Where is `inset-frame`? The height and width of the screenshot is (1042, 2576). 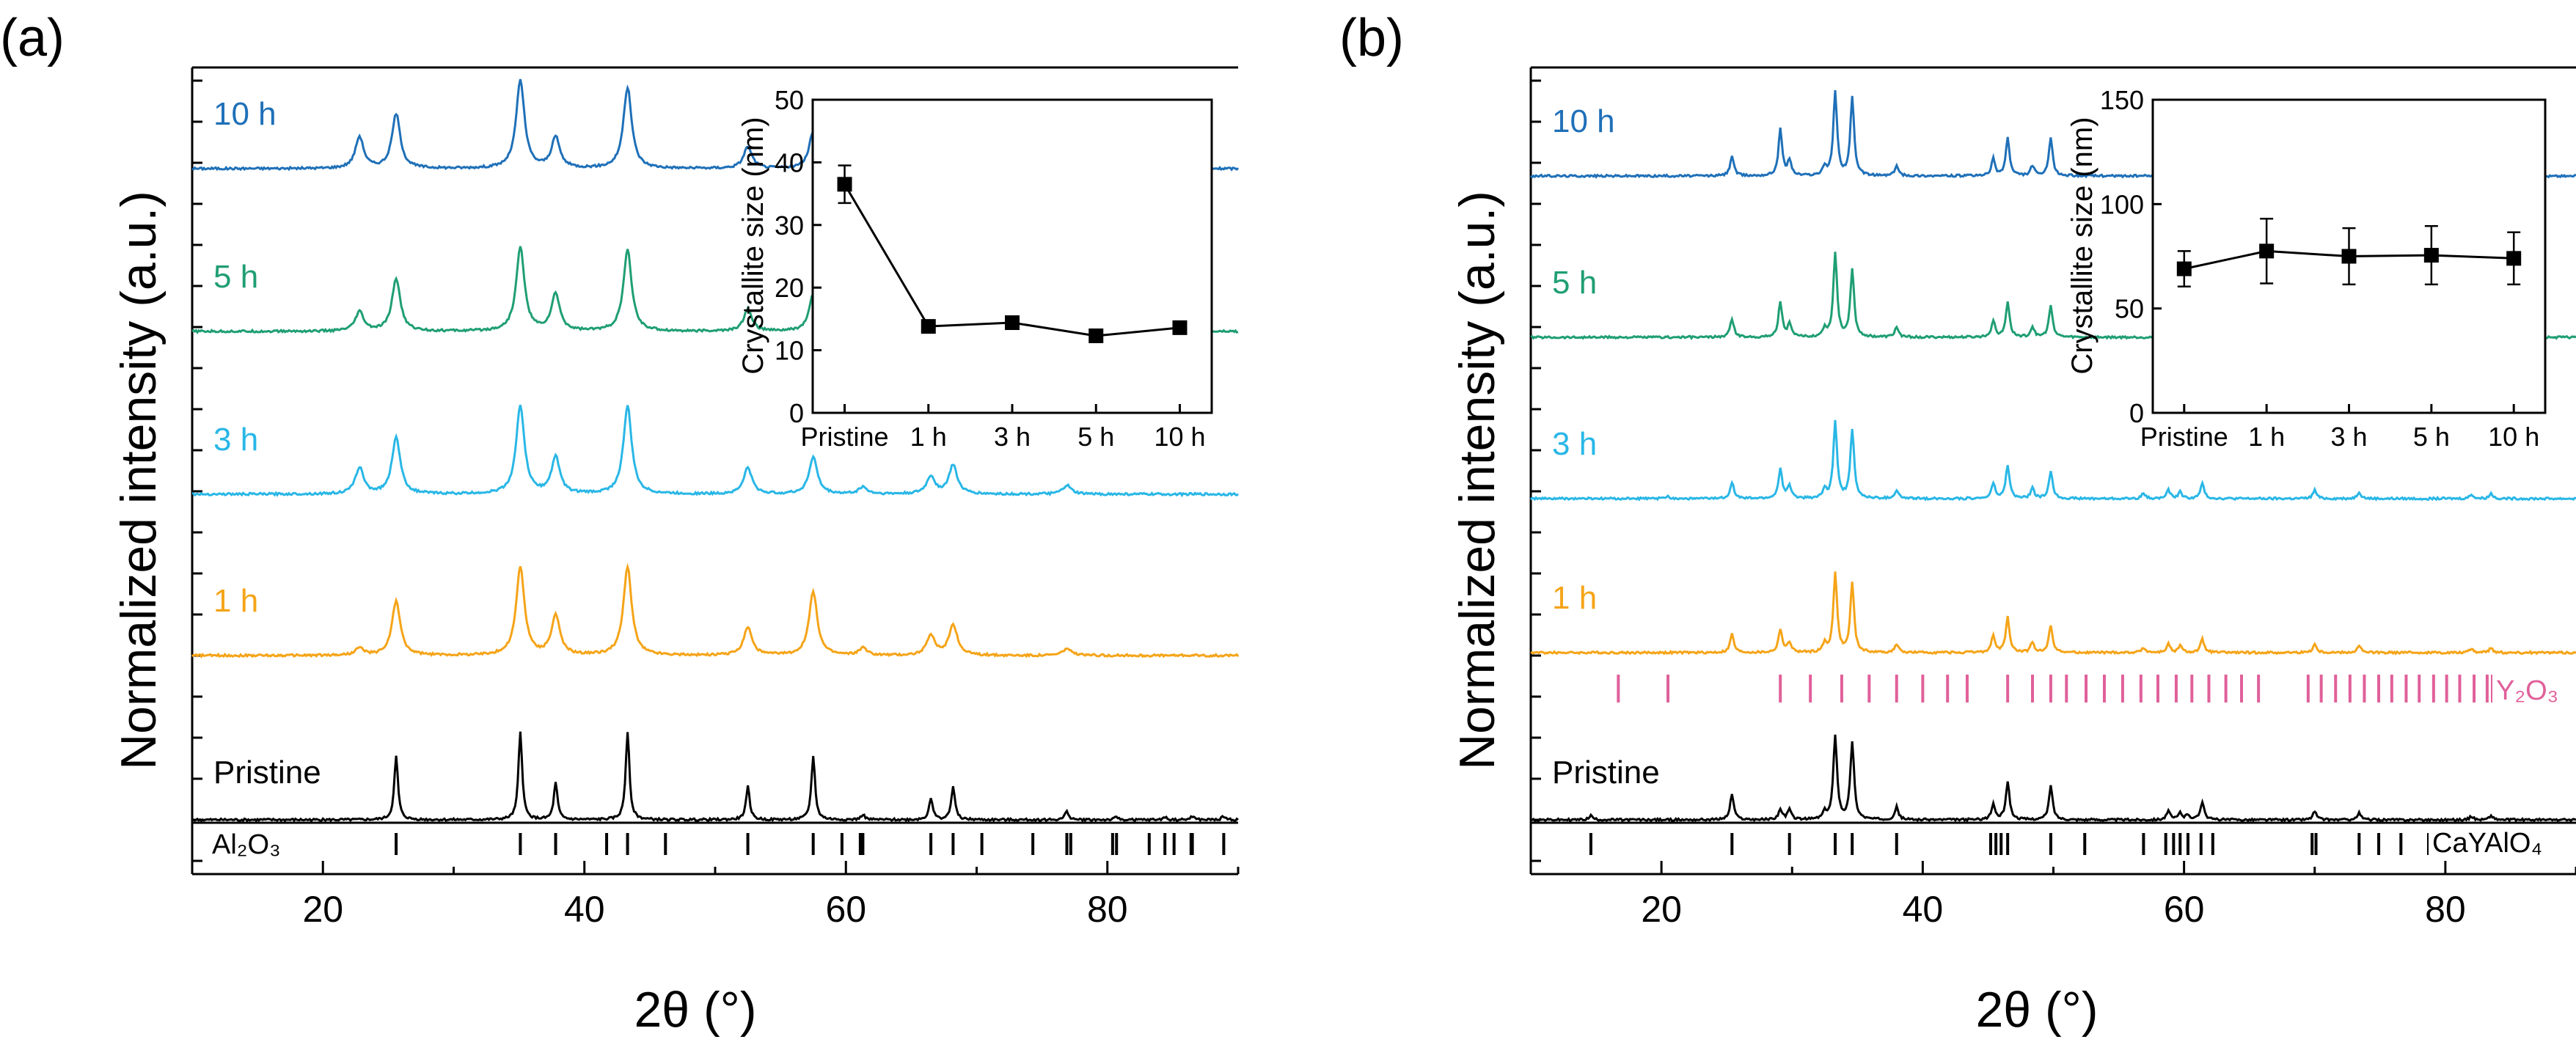 inset-frame is located at coordinates (1012, 256).